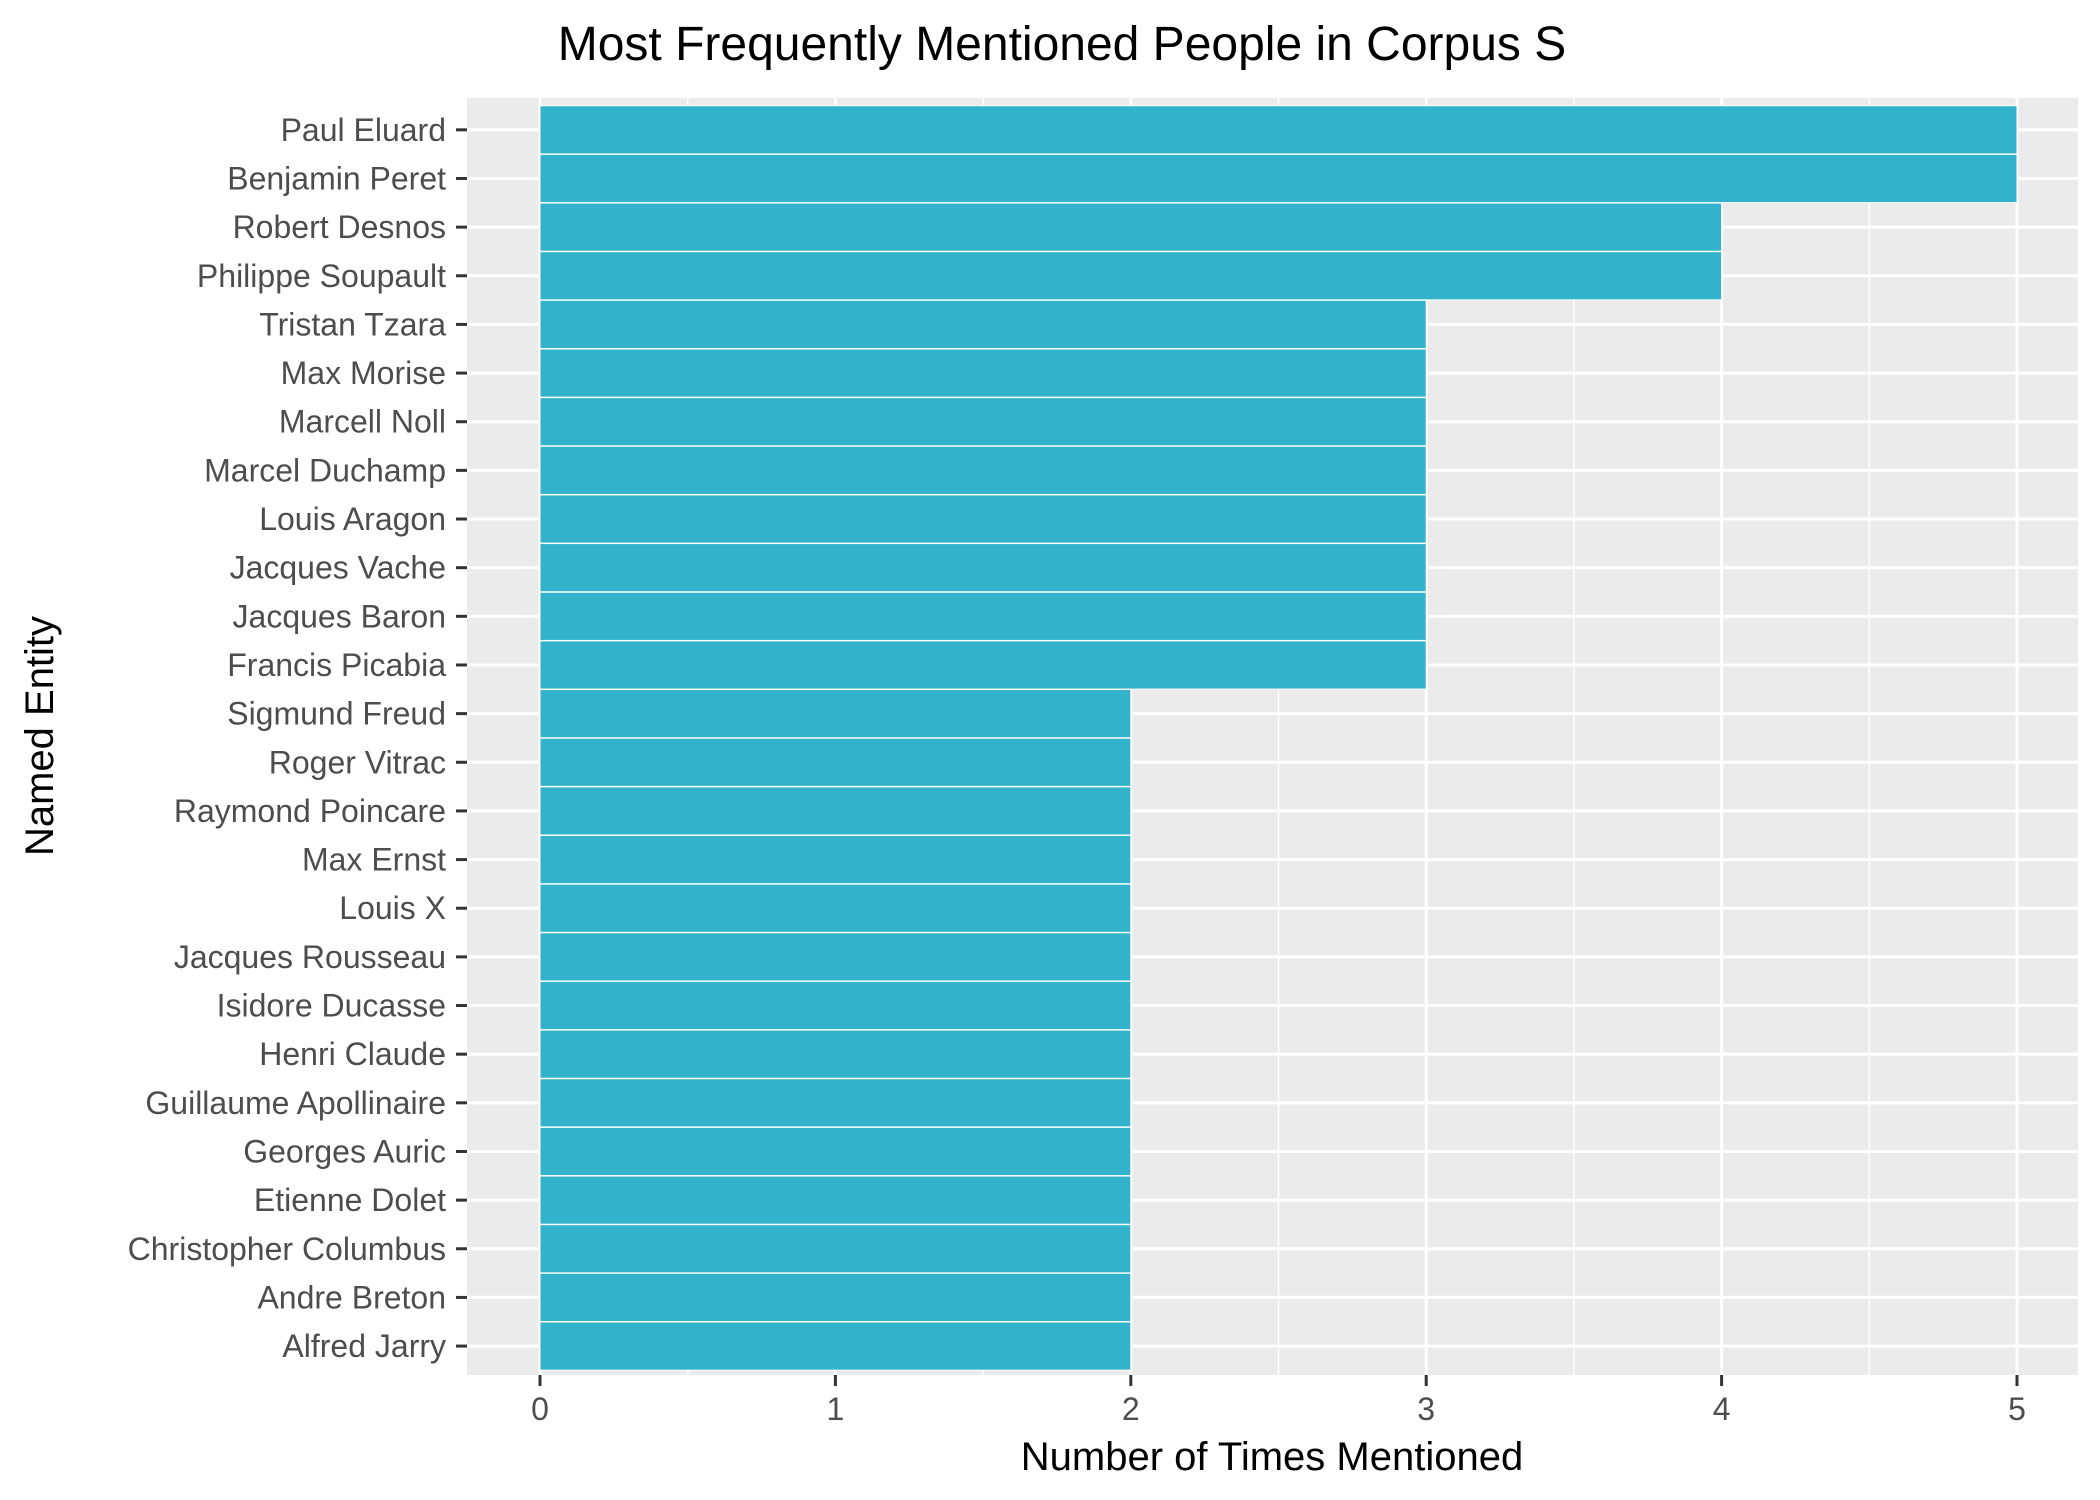  Describe the element at coordinates (350, 1200) in the screenshot. I see `y-tick-label: Etienne Dolet` at that location.